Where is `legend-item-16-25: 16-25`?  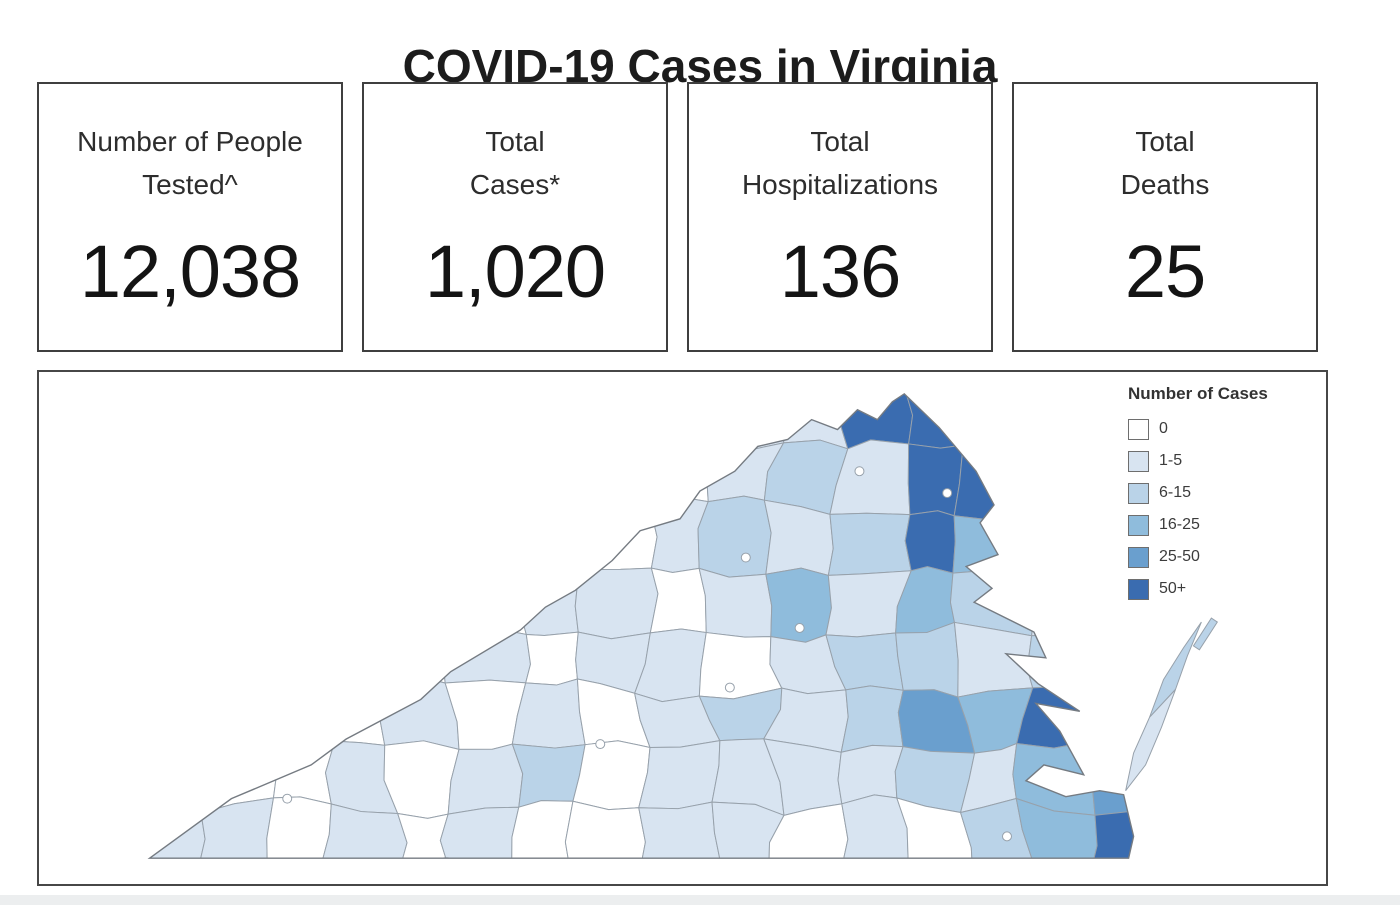
legend-item-16-25: 16-25 is located at coordinates (1223, 525).